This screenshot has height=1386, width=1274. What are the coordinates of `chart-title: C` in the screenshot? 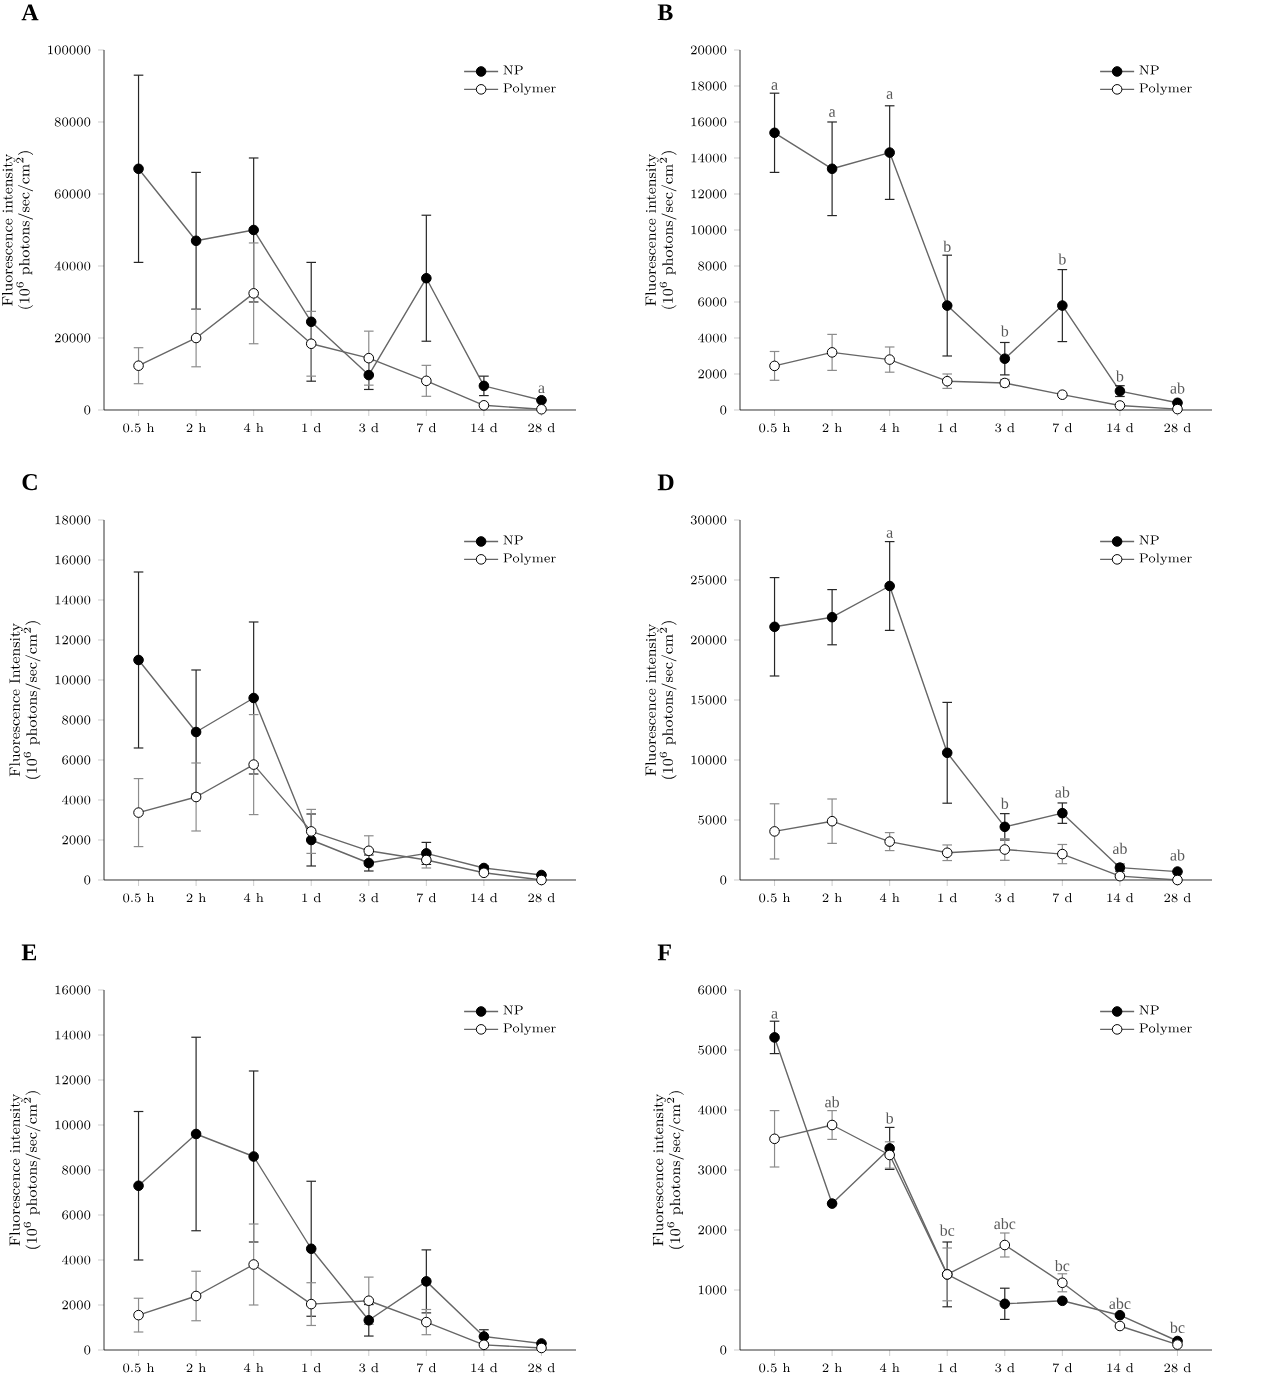 It's located at (29, 482).